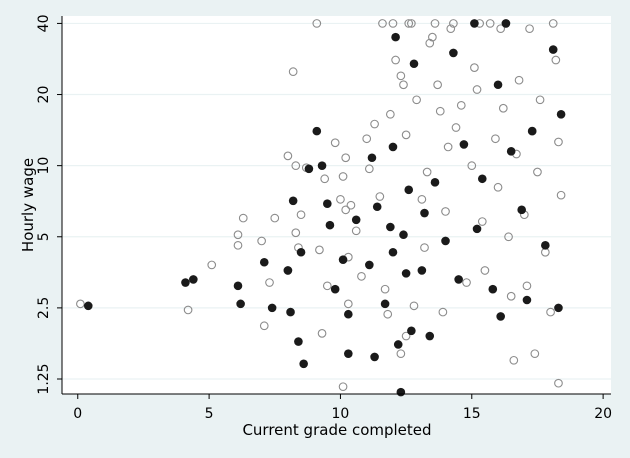 This screenshot has height=458, width=630. I want to click on x-tick-label: 10, so click(341, 414).